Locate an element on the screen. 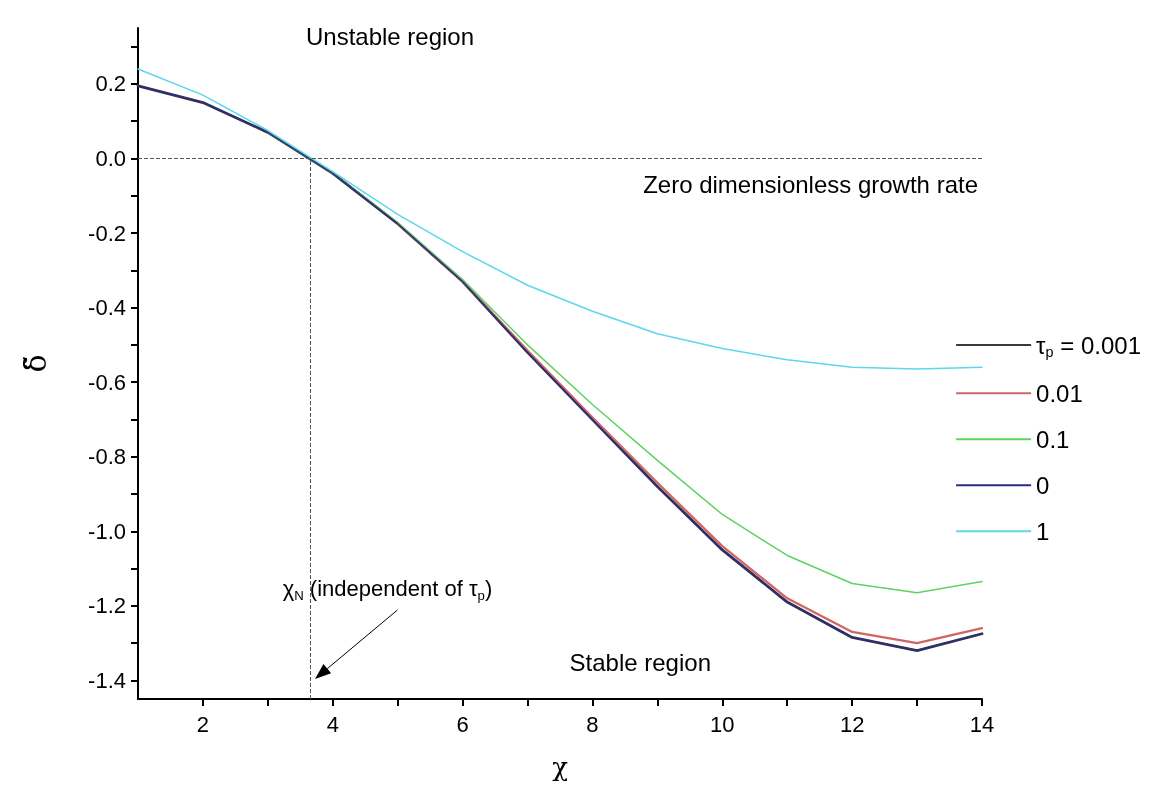 This screenshot has width=1162, height=807. ref-line-label: Zero dimensionless growth rate is located at coordinates (810, 184).